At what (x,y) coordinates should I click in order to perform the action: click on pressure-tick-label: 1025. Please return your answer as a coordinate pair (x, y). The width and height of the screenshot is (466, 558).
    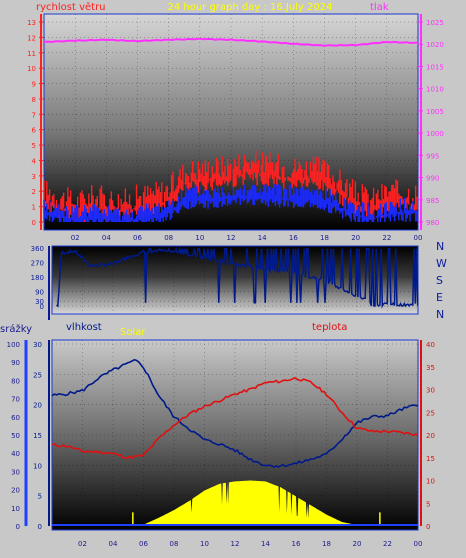
    Looking at the image, I should click on (435, 23).